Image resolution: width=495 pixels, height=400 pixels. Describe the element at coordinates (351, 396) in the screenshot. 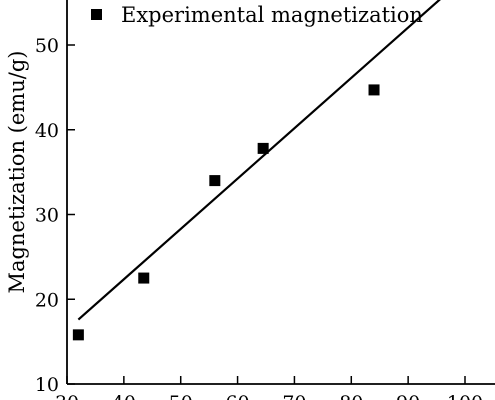

I see `x-tick-label-80: 80` at that location.